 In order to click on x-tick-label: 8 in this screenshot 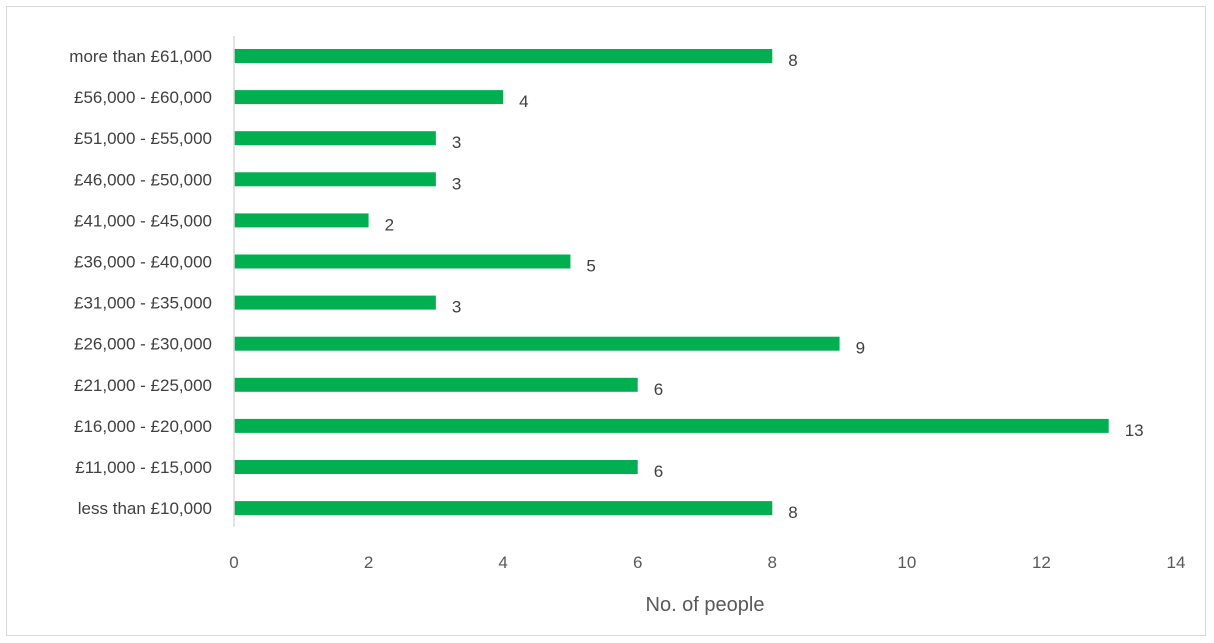, I will do `click(772, 562)`.